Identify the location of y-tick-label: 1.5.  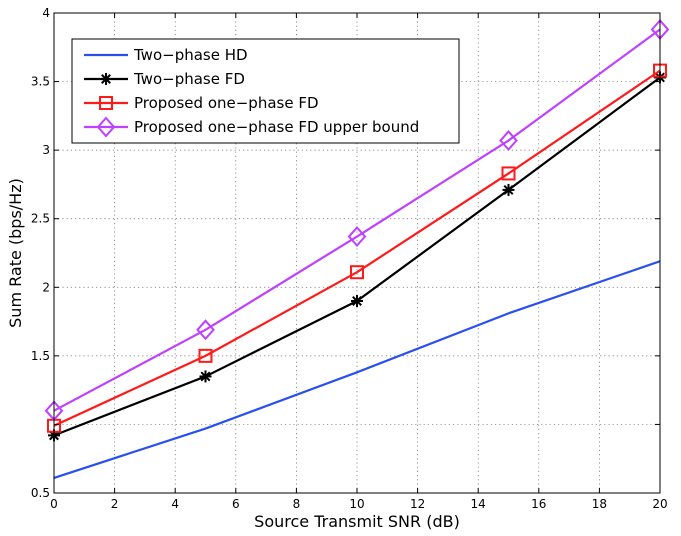
(40, 356).